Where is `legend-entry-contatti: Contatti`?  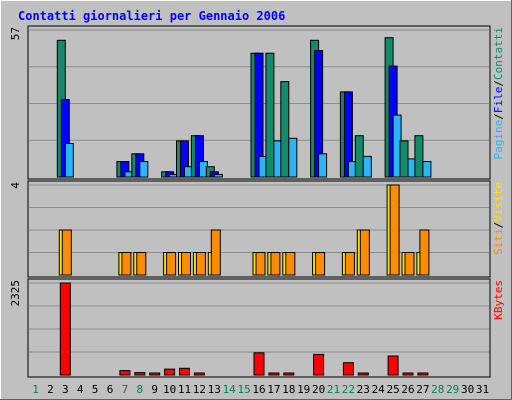 legend-entry-contatti: Contatti is located at coordinates (498, 53).